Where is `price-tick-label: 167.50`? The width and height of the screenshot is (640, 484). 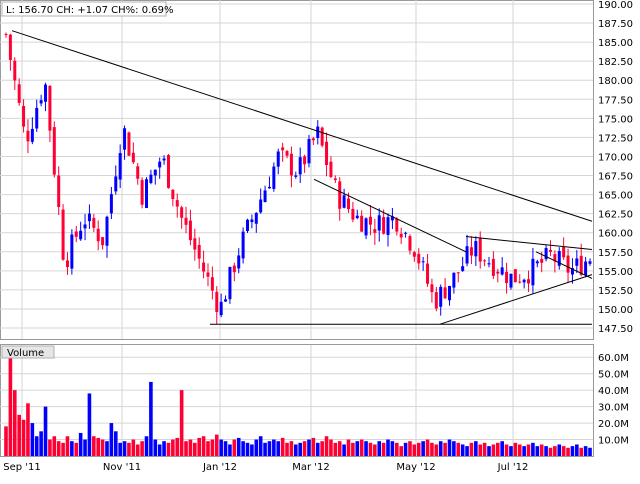
price-tick-label: 167.50 is located at coordinates (615, 177).